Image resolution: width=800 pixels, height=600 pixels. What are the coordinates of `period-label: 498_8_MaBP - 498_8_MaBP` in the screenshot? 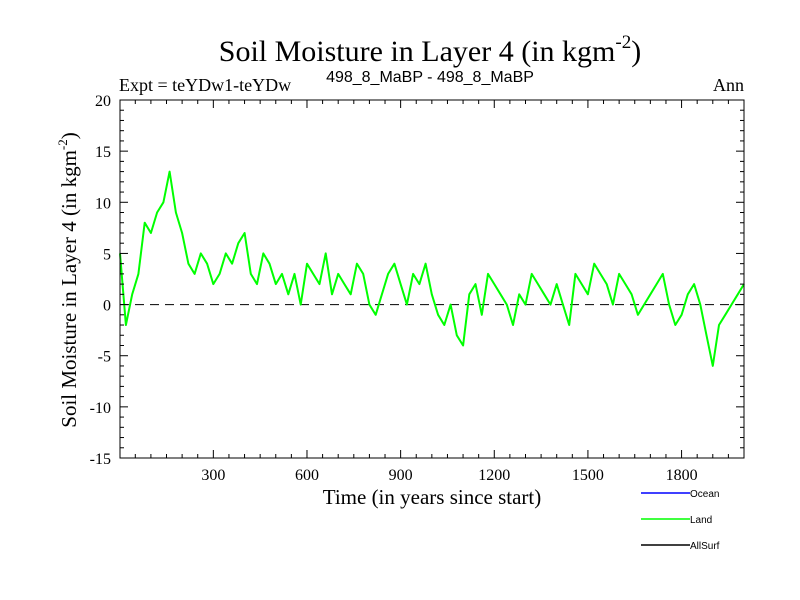 It's located at (430, 77).